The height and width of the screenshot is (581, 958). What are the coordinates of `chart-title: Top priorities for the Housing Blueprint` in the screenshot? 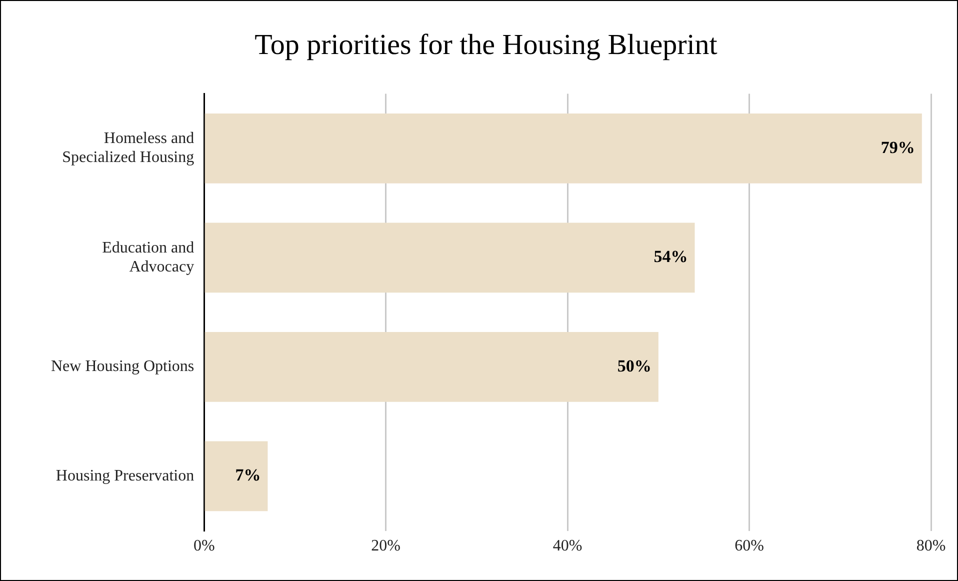 It's located at (486, 45).